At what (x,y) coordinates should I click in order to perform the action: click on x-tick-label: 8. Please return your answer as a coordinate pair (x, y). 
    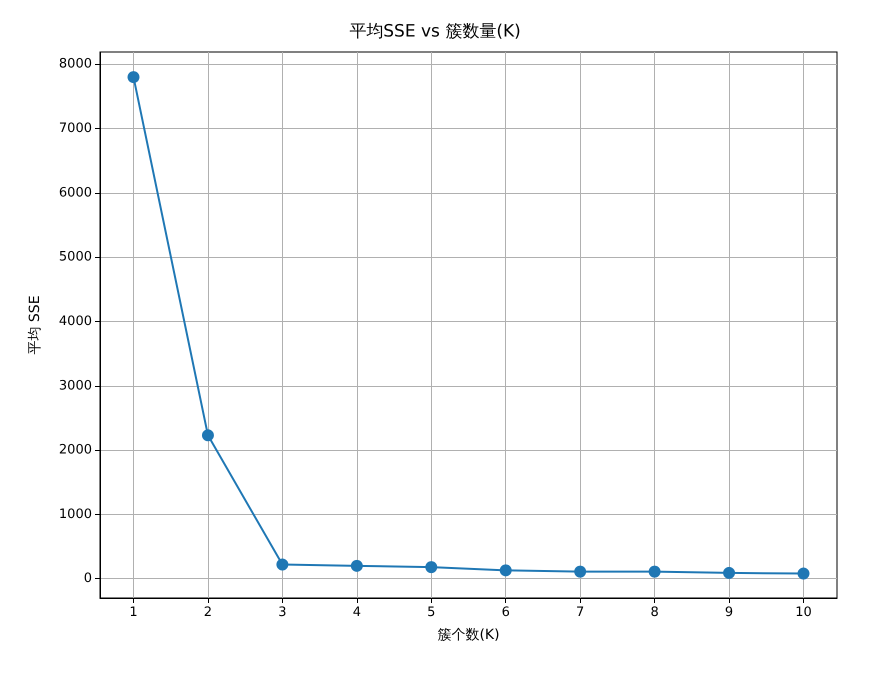
    Looking at the image, I should click on (654, 612).